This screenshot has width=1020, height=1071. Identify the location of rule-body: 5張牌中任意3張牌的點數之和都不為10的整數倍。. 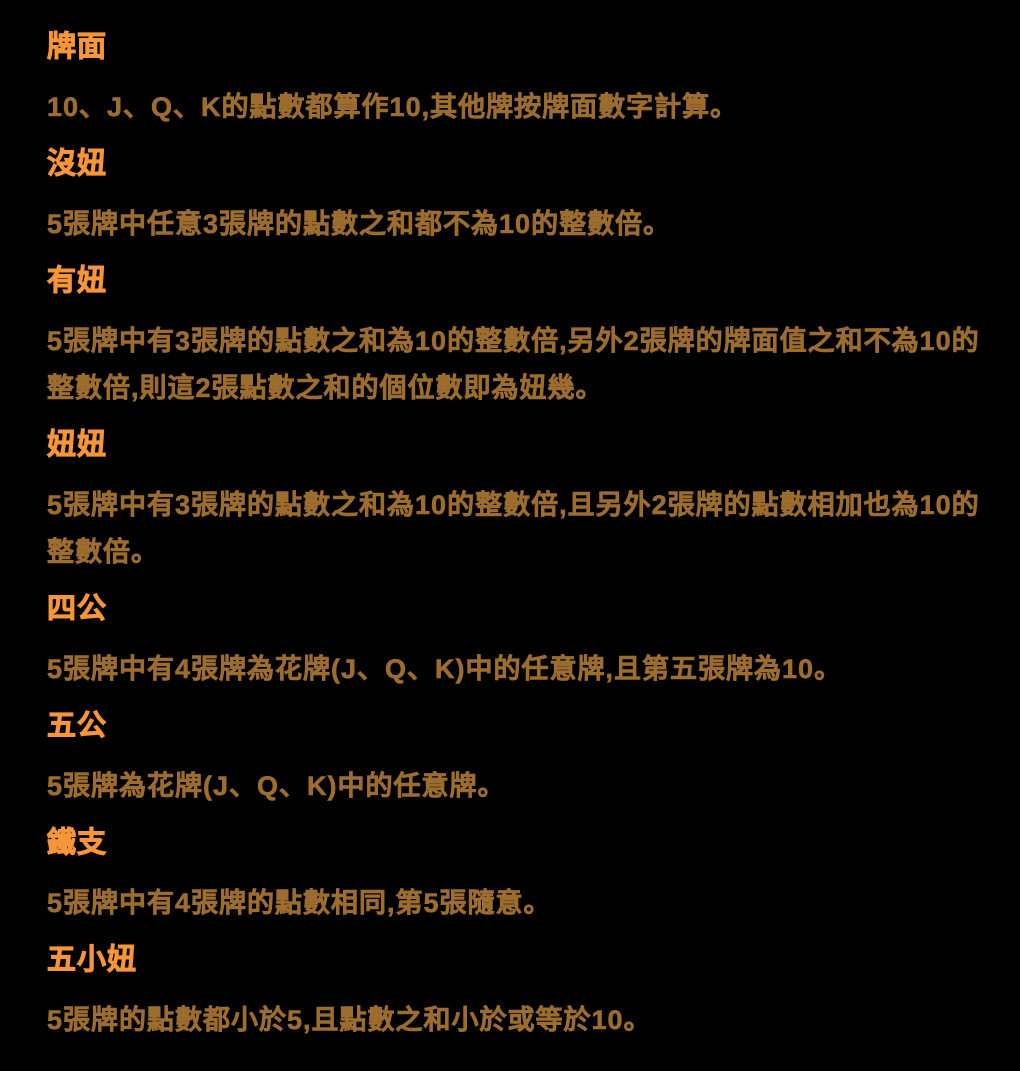
(359, 224).